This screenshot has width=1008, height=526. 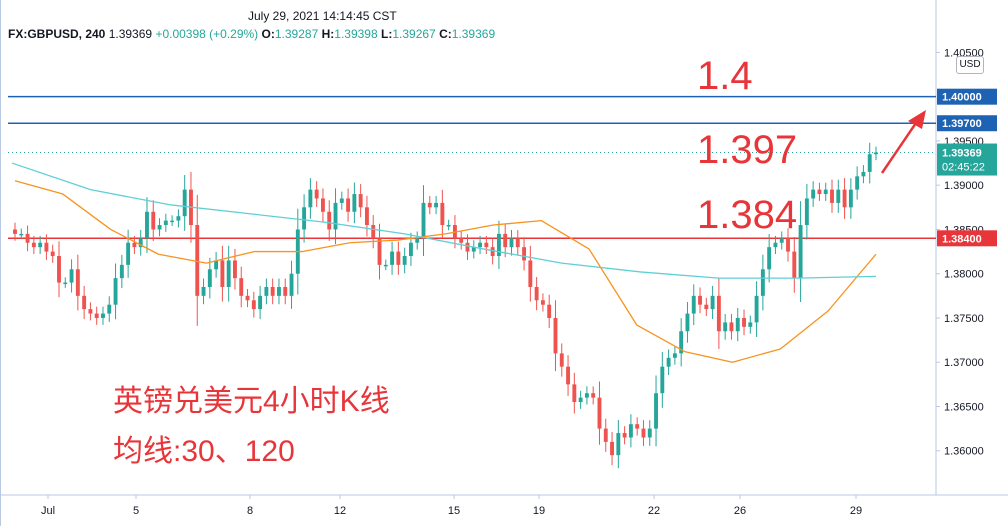 What do you see at coordinates (539, 511) in the screenshot?
I see `x-tick-label-5: 19` at bounding box center [539, 511].